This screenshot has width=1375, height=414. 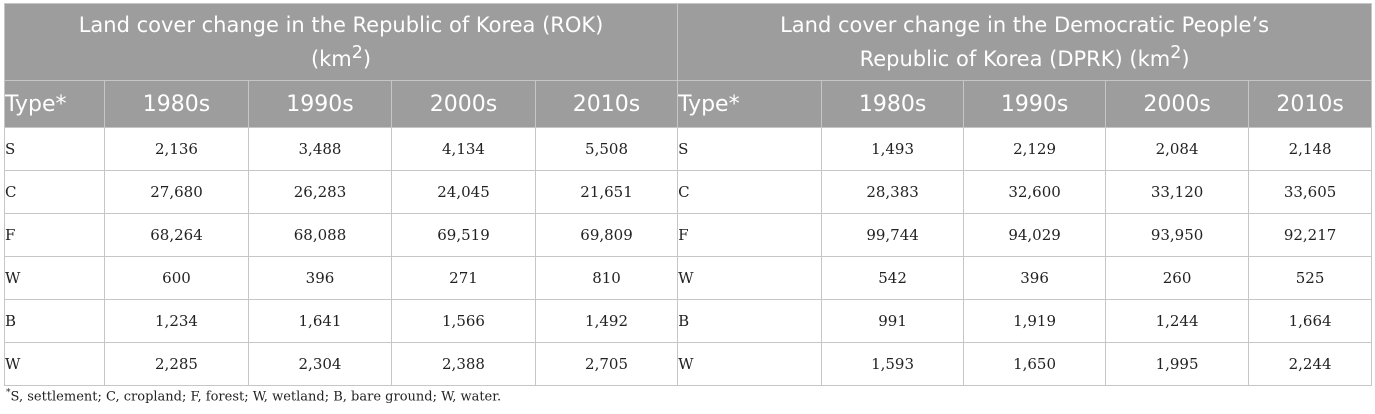 I want to click on dprk-1990s-header: 1990s, so click(x=1035, y=104).